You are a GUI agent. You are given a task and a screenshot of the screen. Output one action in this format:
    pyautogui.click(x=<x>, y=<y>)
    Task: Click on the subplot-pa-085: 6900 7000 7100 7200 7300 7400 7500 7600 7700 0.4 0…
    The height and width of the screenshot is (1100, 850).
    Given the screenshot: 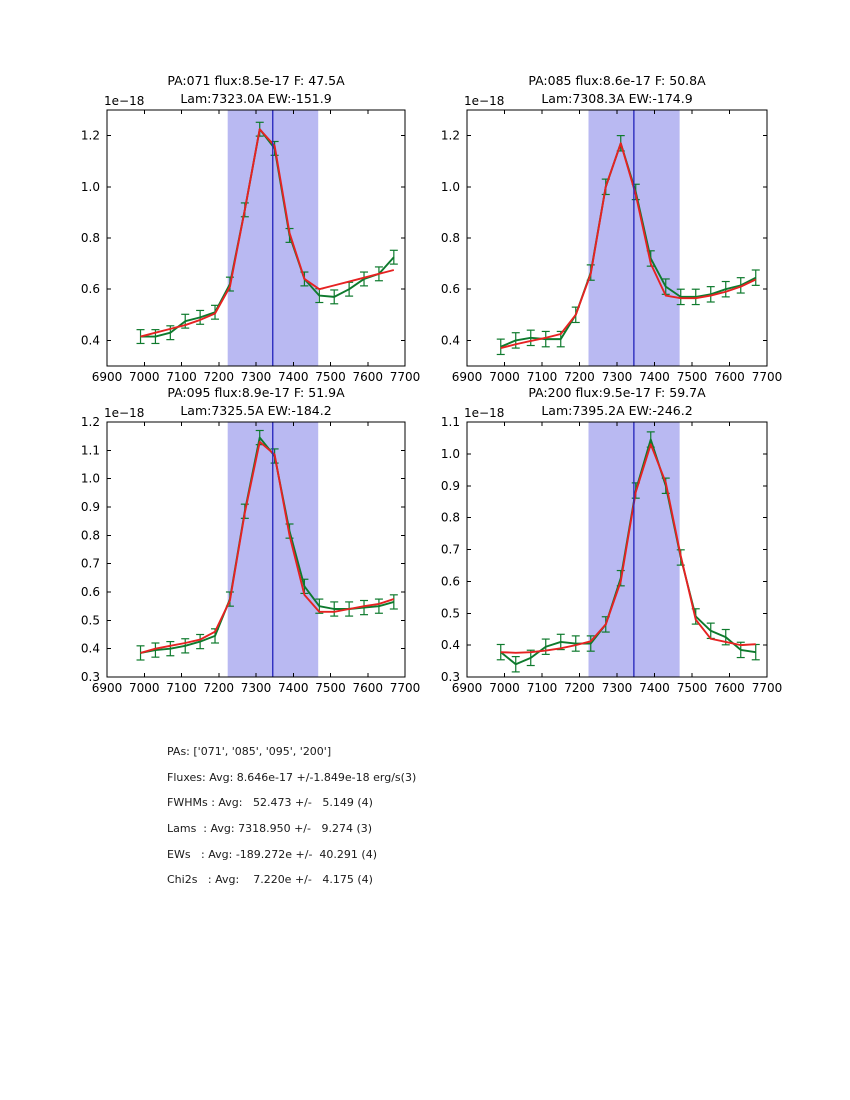 What is the action you would take?
    pyautogui.click(x=611, y=246)
    